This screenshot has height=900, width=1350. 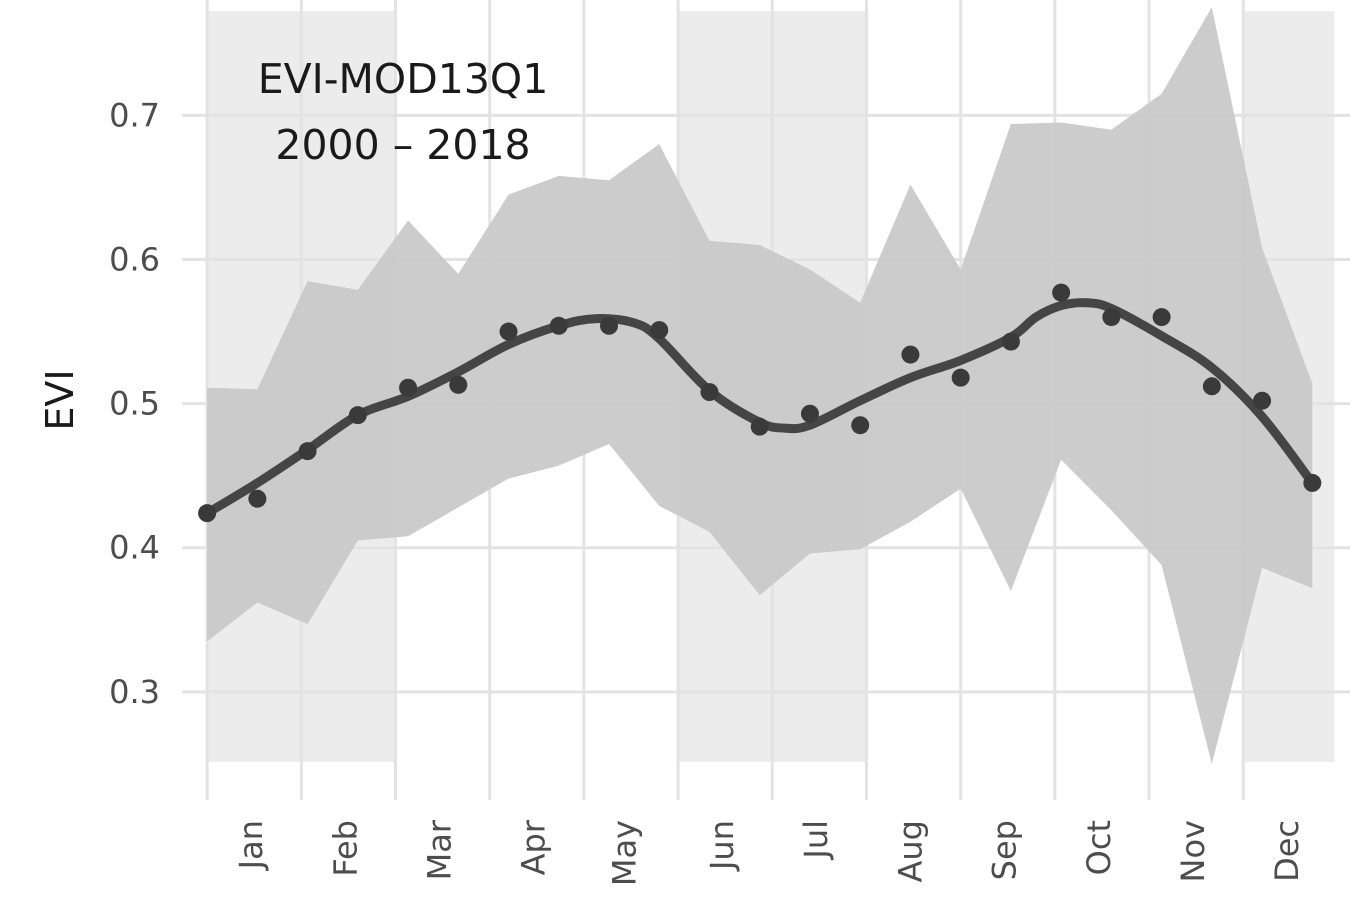 What do you see at coordinates (345, 848) in the screenshot?
I see `x-tick-label-feb: Feb` at bounding box center [345, 848].